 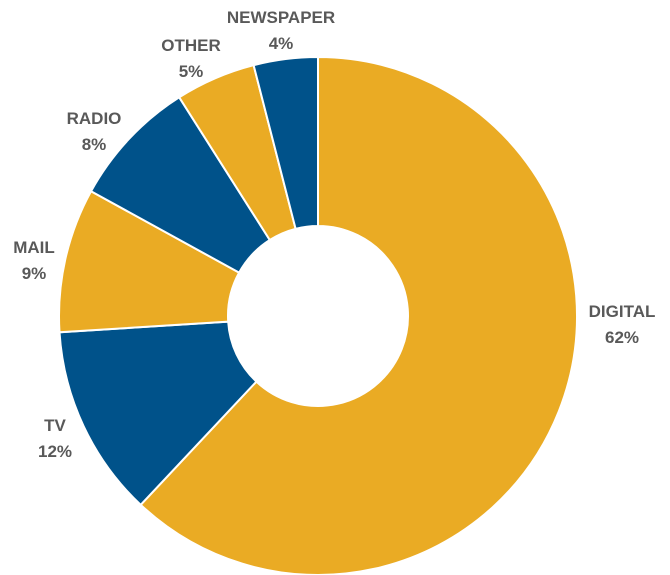 What do you see at coordinates (158, 413) in the screenshot?
I see `slice-tv` at bounding box center [158, 413].